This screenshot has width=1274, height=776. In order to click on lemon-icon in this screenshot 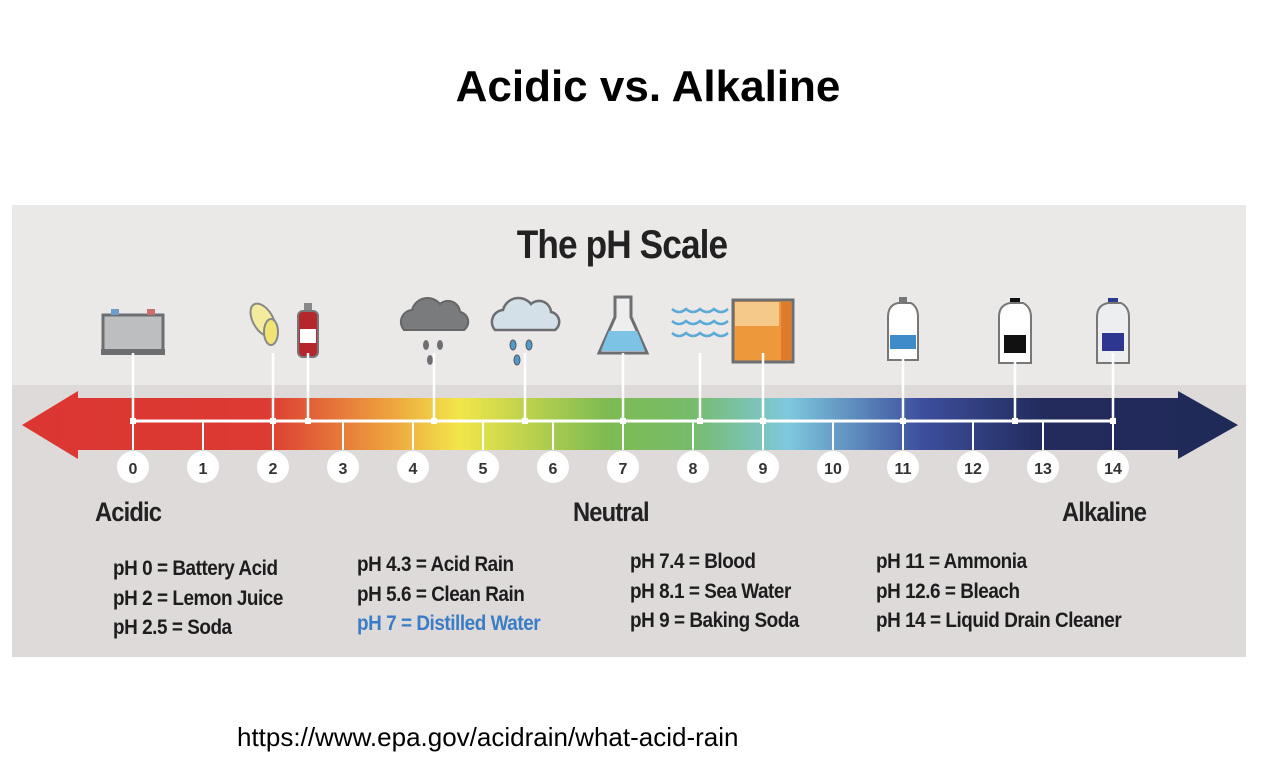, I will do `click(264, 324)`.